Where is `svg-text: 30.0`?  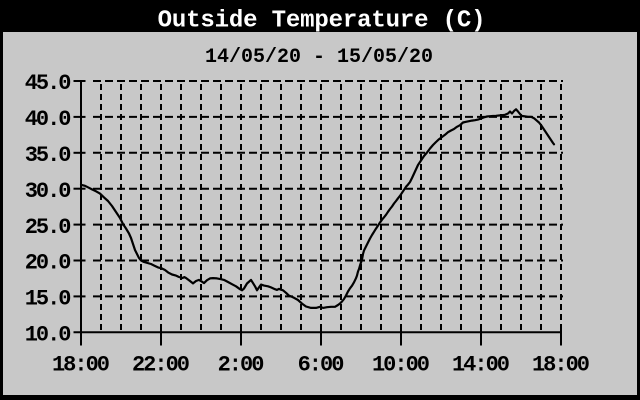 svg-text: 30.0 is located at coordinates (48, 191).